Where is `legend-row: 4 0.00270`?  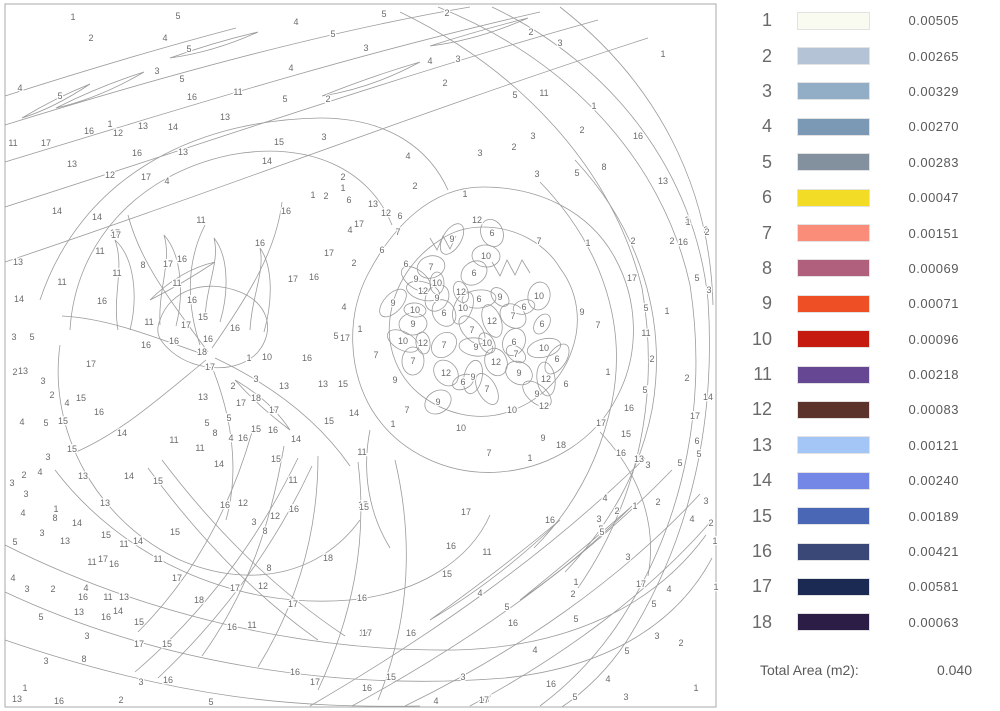
legend-row: 4 0.00270 is located at coordinates (870, 126).